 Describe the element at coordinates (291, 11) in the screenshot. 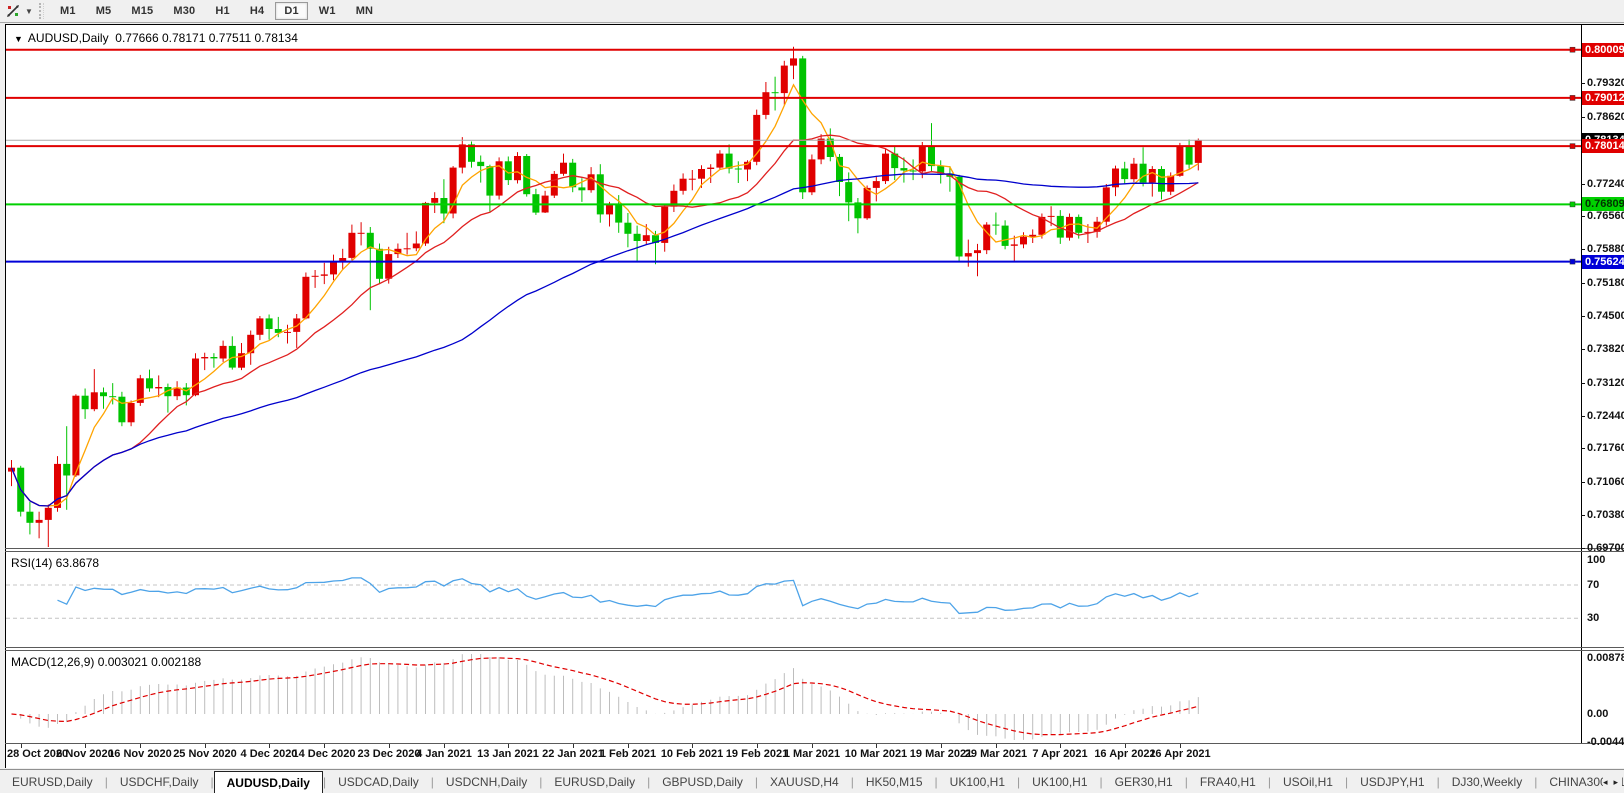

I see `timeframe-button-d1: D1` at that location.